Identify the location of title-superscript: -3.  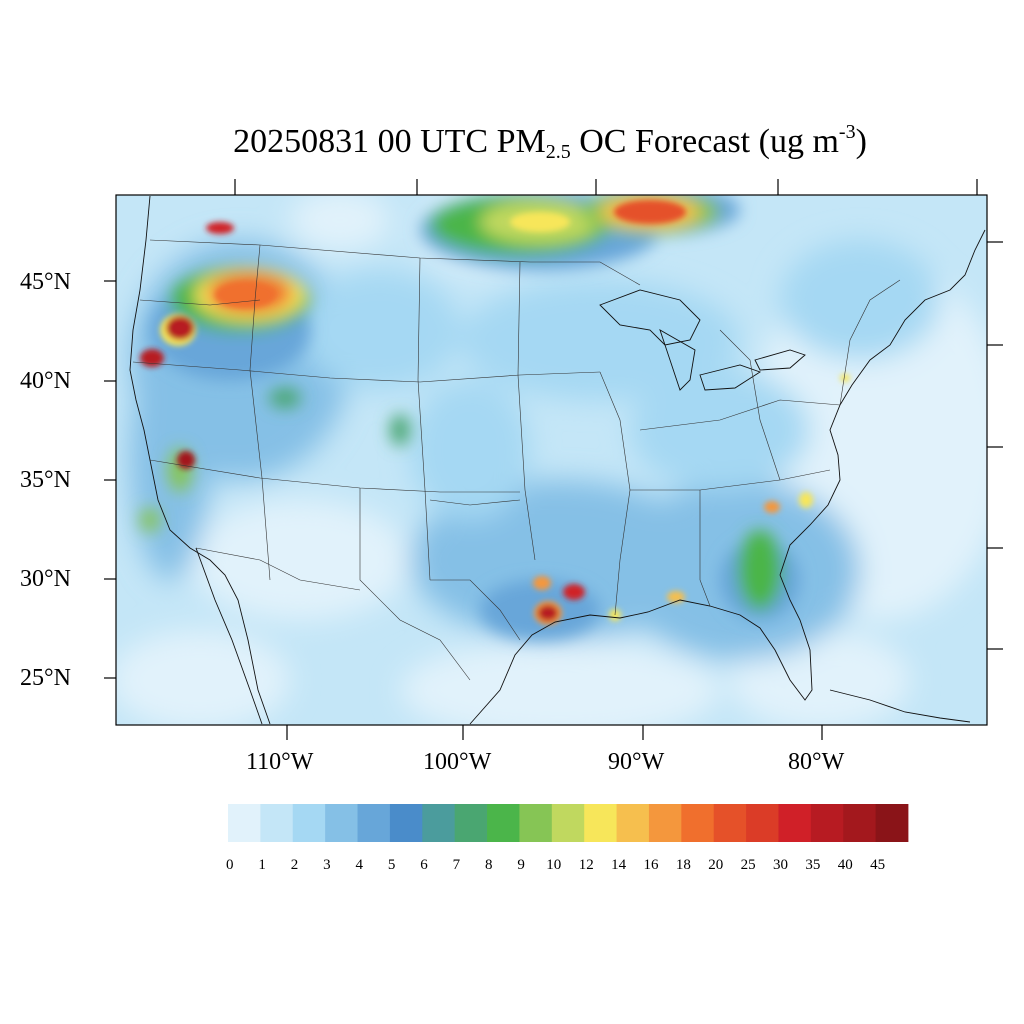
(847, 132).